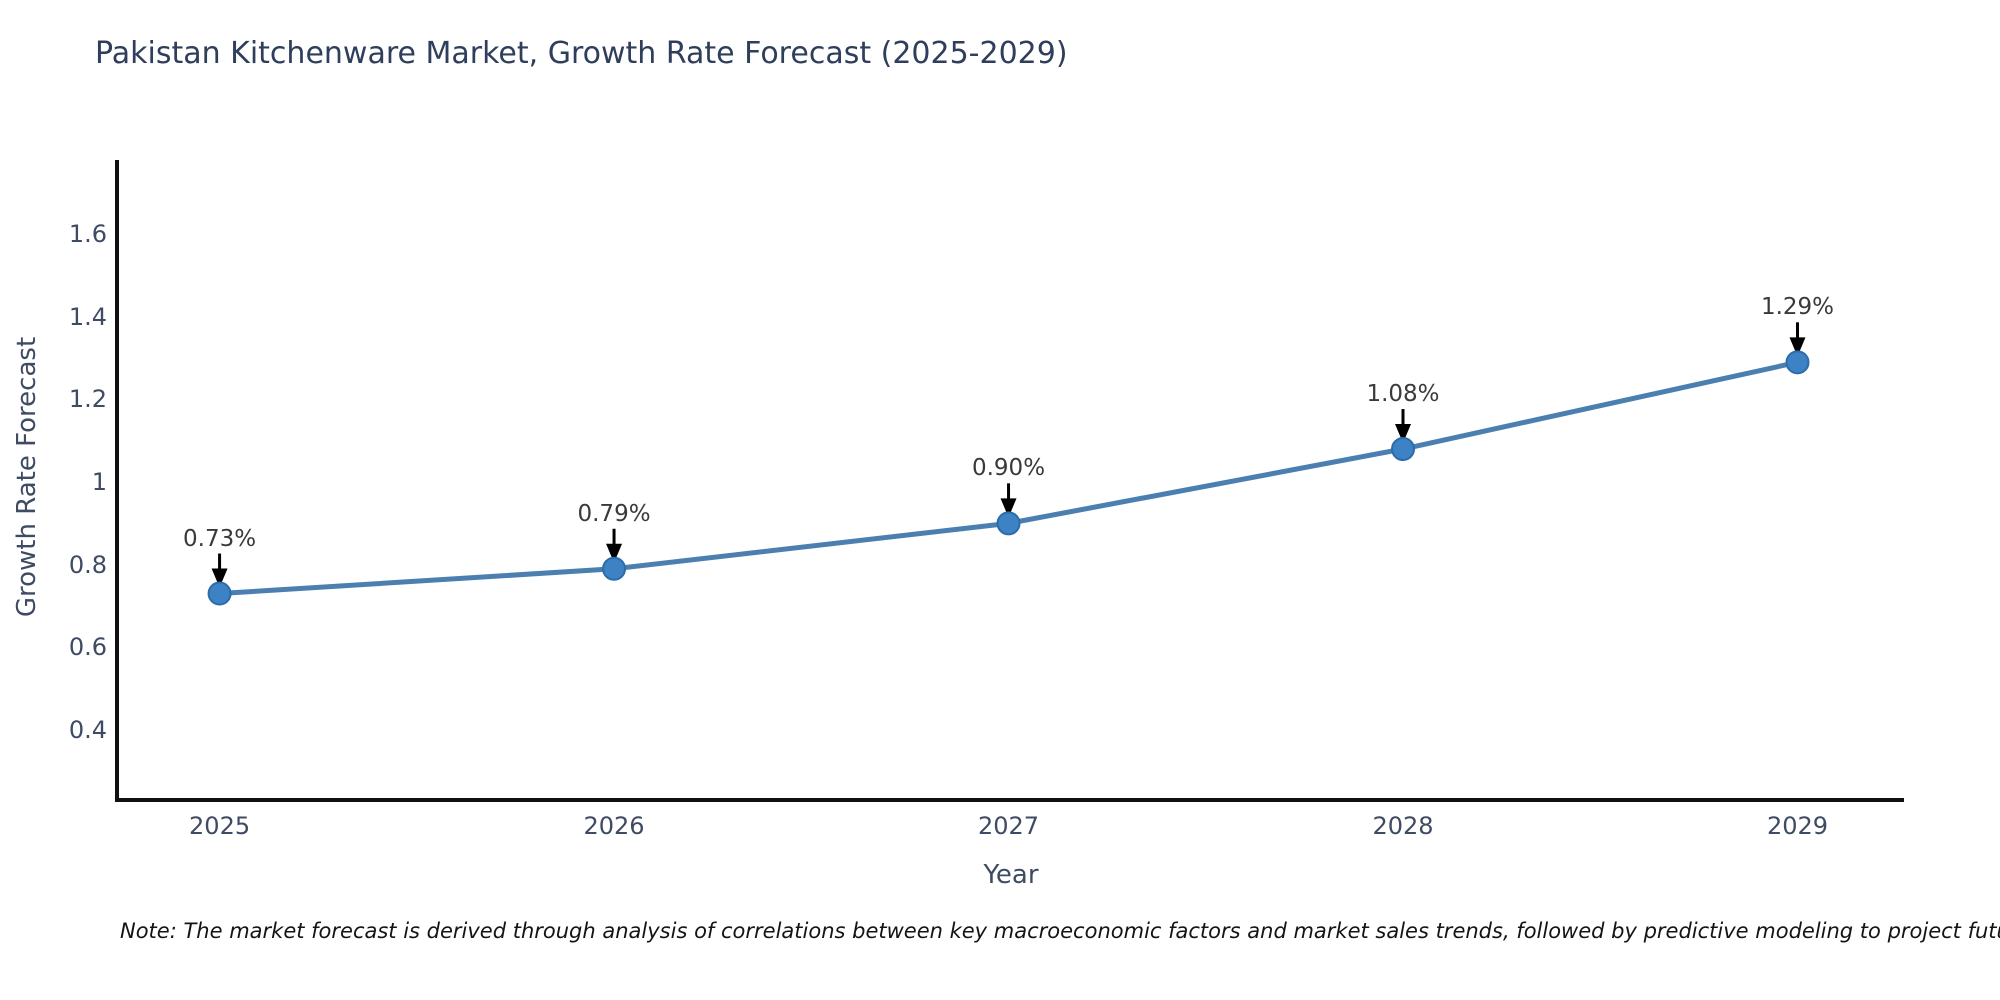  I want to click on y-tick-label: 1.2, so click(87, 399).